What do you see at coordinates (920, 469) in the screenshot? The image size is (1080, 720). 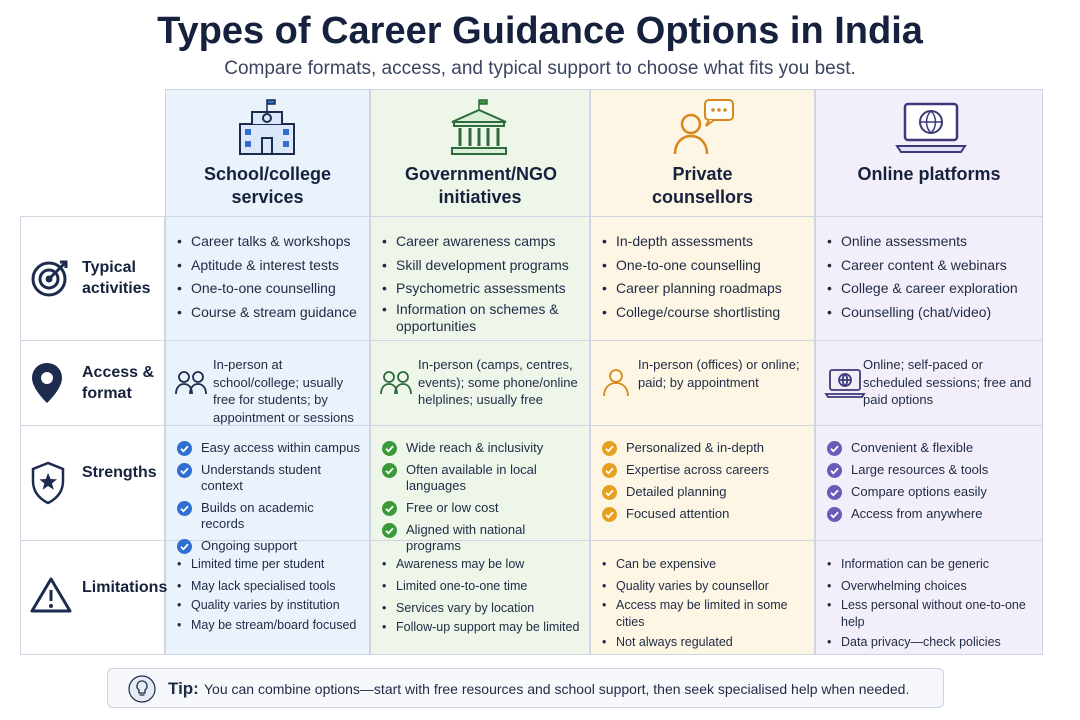 I see `item-text: Large resources & tools` at bounding box center [920, 469].